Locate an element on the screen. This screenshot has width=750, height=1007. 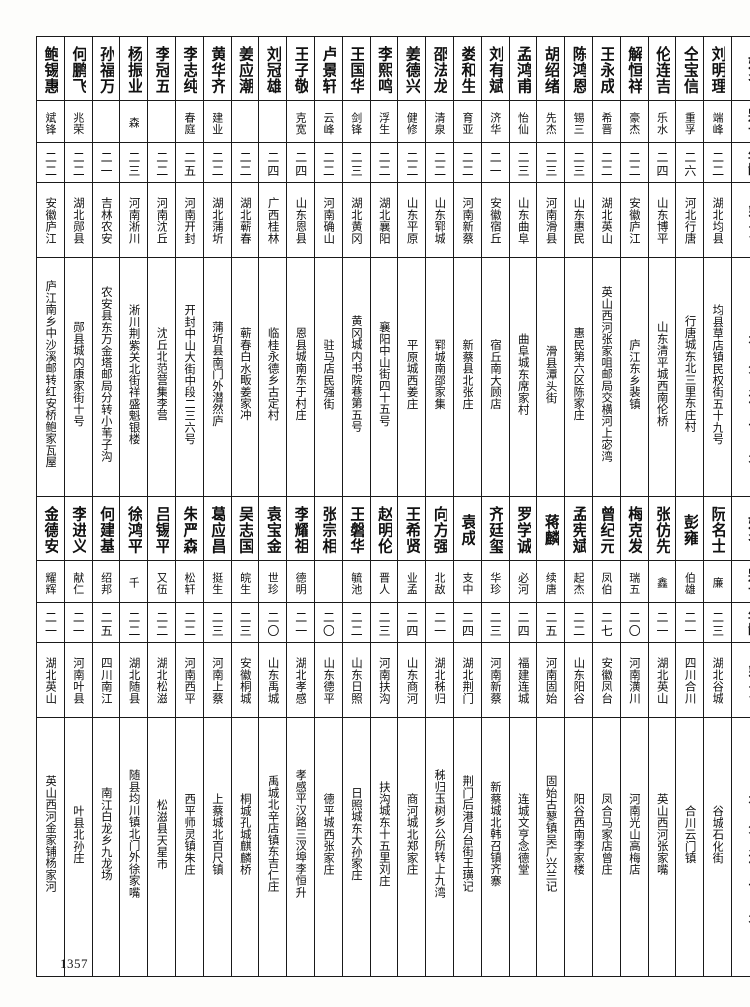
cell-address: 西平师灵镇朱庄 is located at coordinates (189, 847).